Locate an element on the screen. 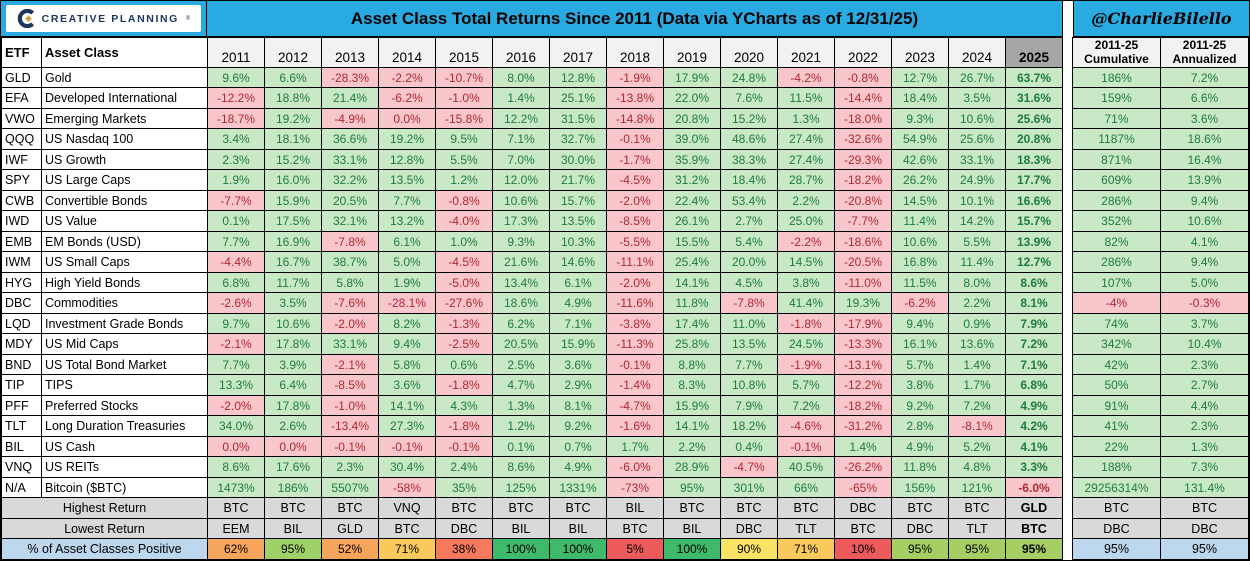 This screenshot has height=561, width=1250. return-2011: -4.4% is located at coordinates (236, 262).